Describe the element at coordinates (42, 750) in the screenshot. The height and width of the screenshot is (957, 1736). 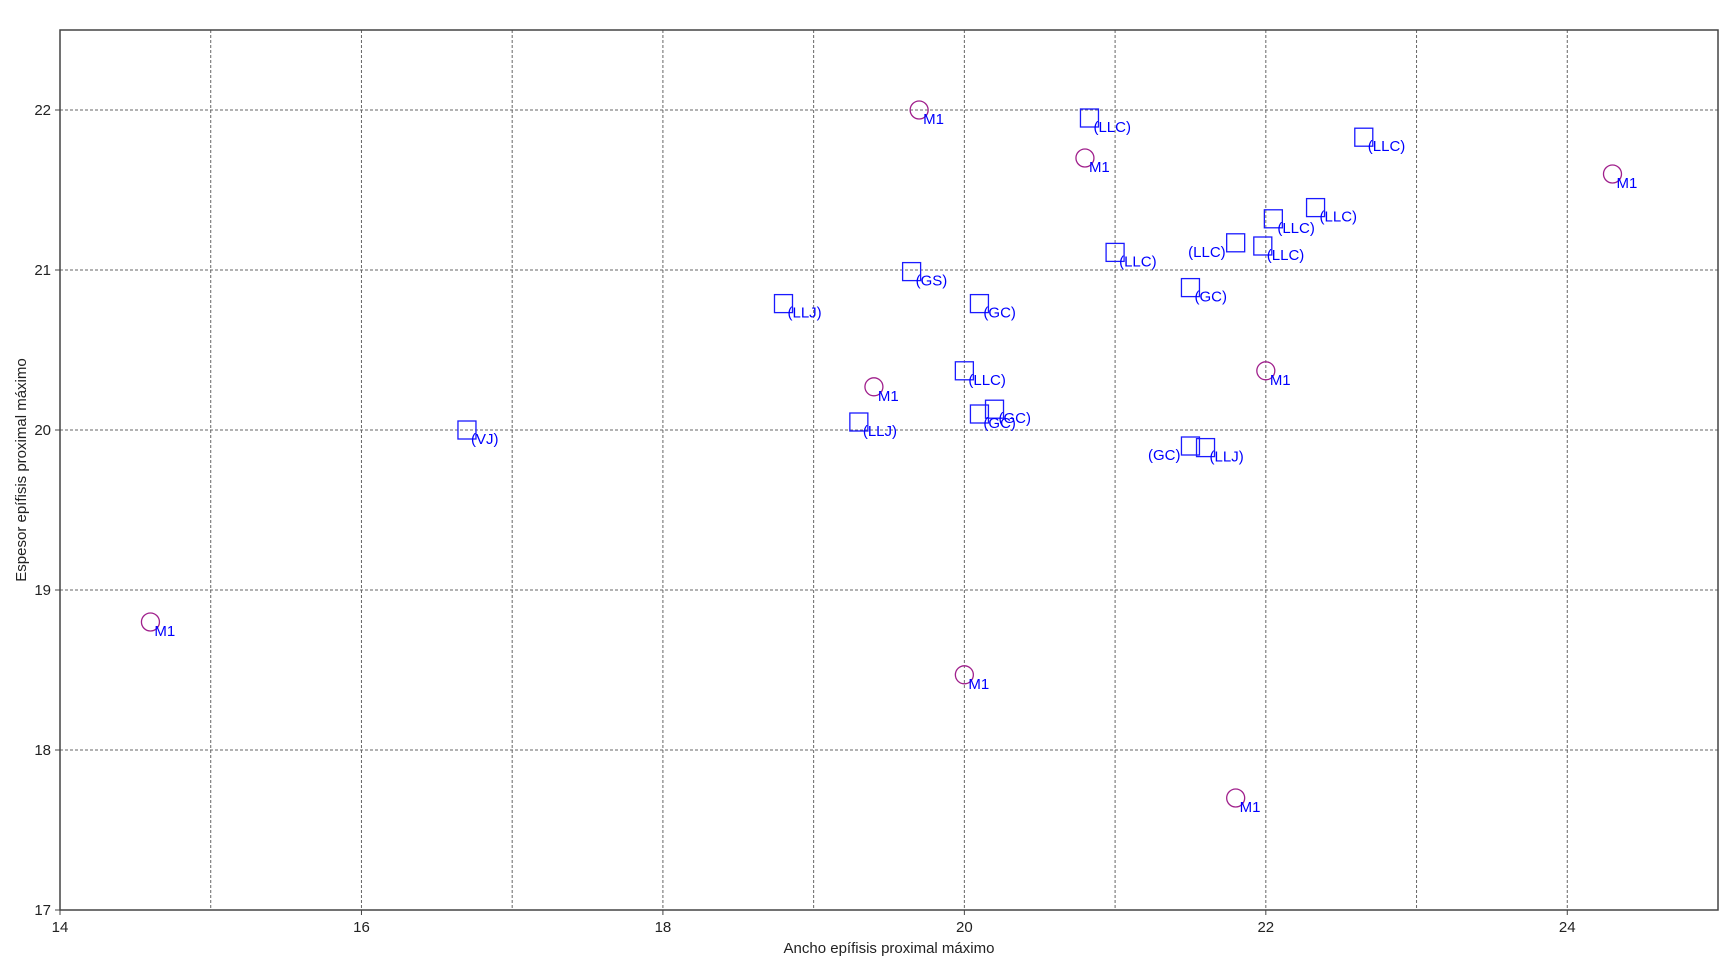
I see `y-tick-label: 18` at that location.